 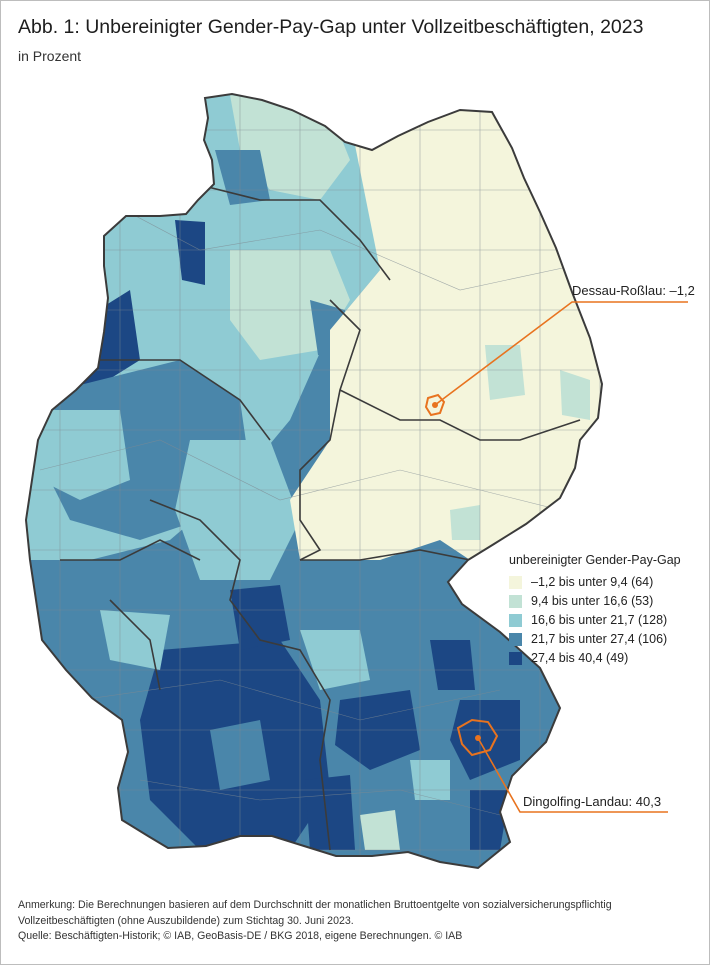 I want to click on region-hamburg-dark, so click(x=242, y=177).